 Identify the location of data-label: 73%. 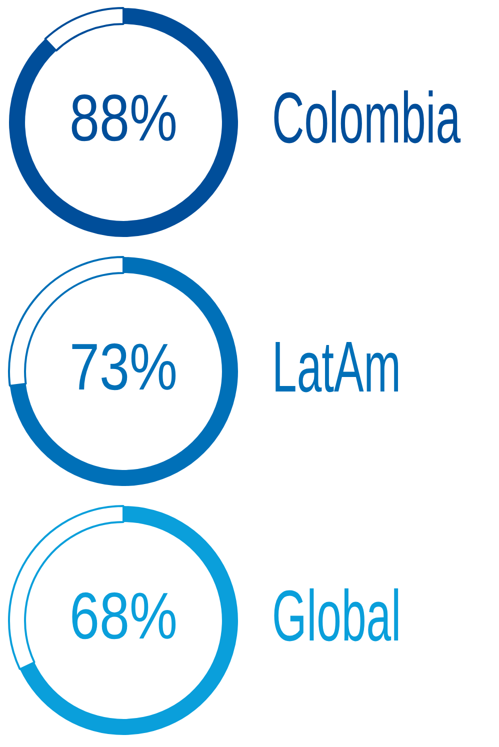
(124, 366).